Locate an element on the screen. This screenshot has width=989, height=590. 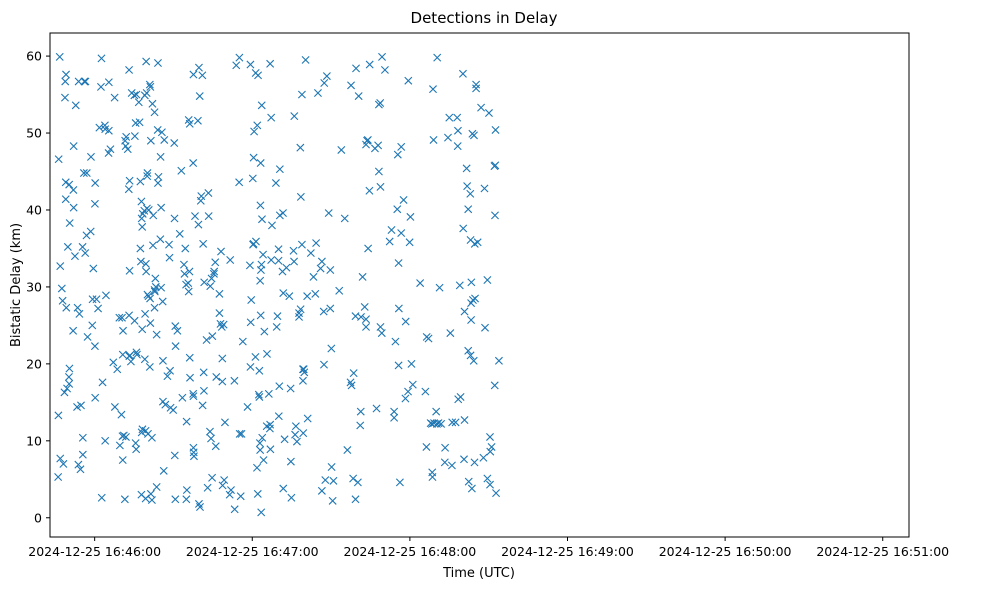
x-tick-label: 2024-12-25 16:50:00 is located at coordinates (725, 551).